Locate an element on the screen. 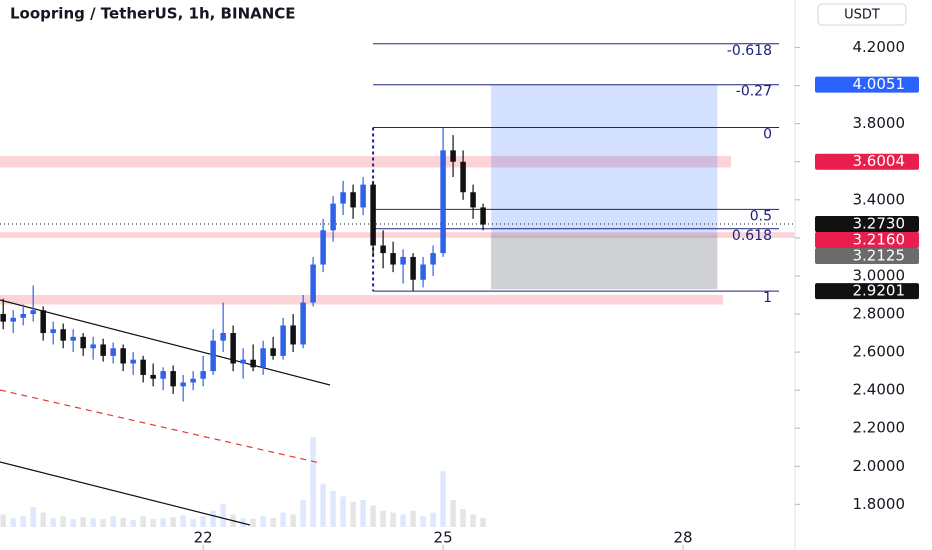  price-label: 4.0051 is located at coordinates (879, 84).